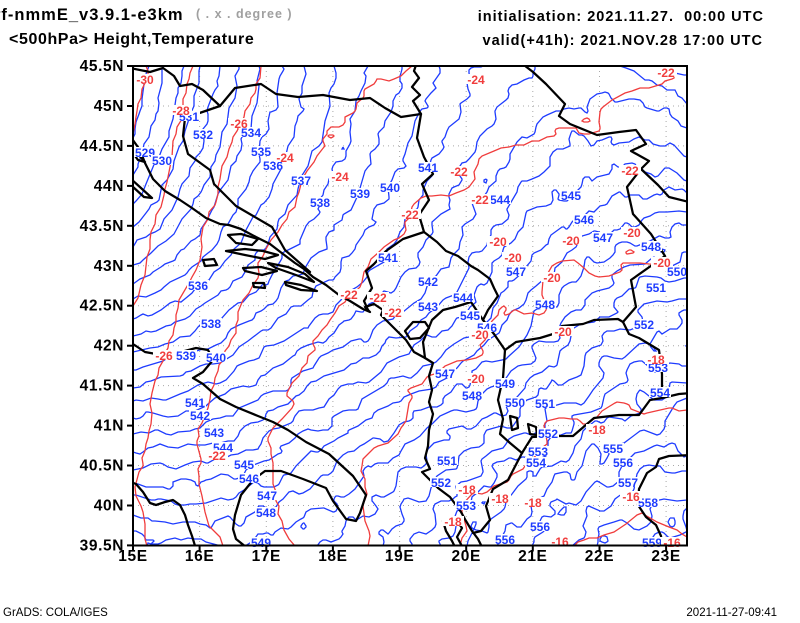 The height and width of the screenshot is (623, 800). I want to click on svg-text: 17E, so click(266, 556).